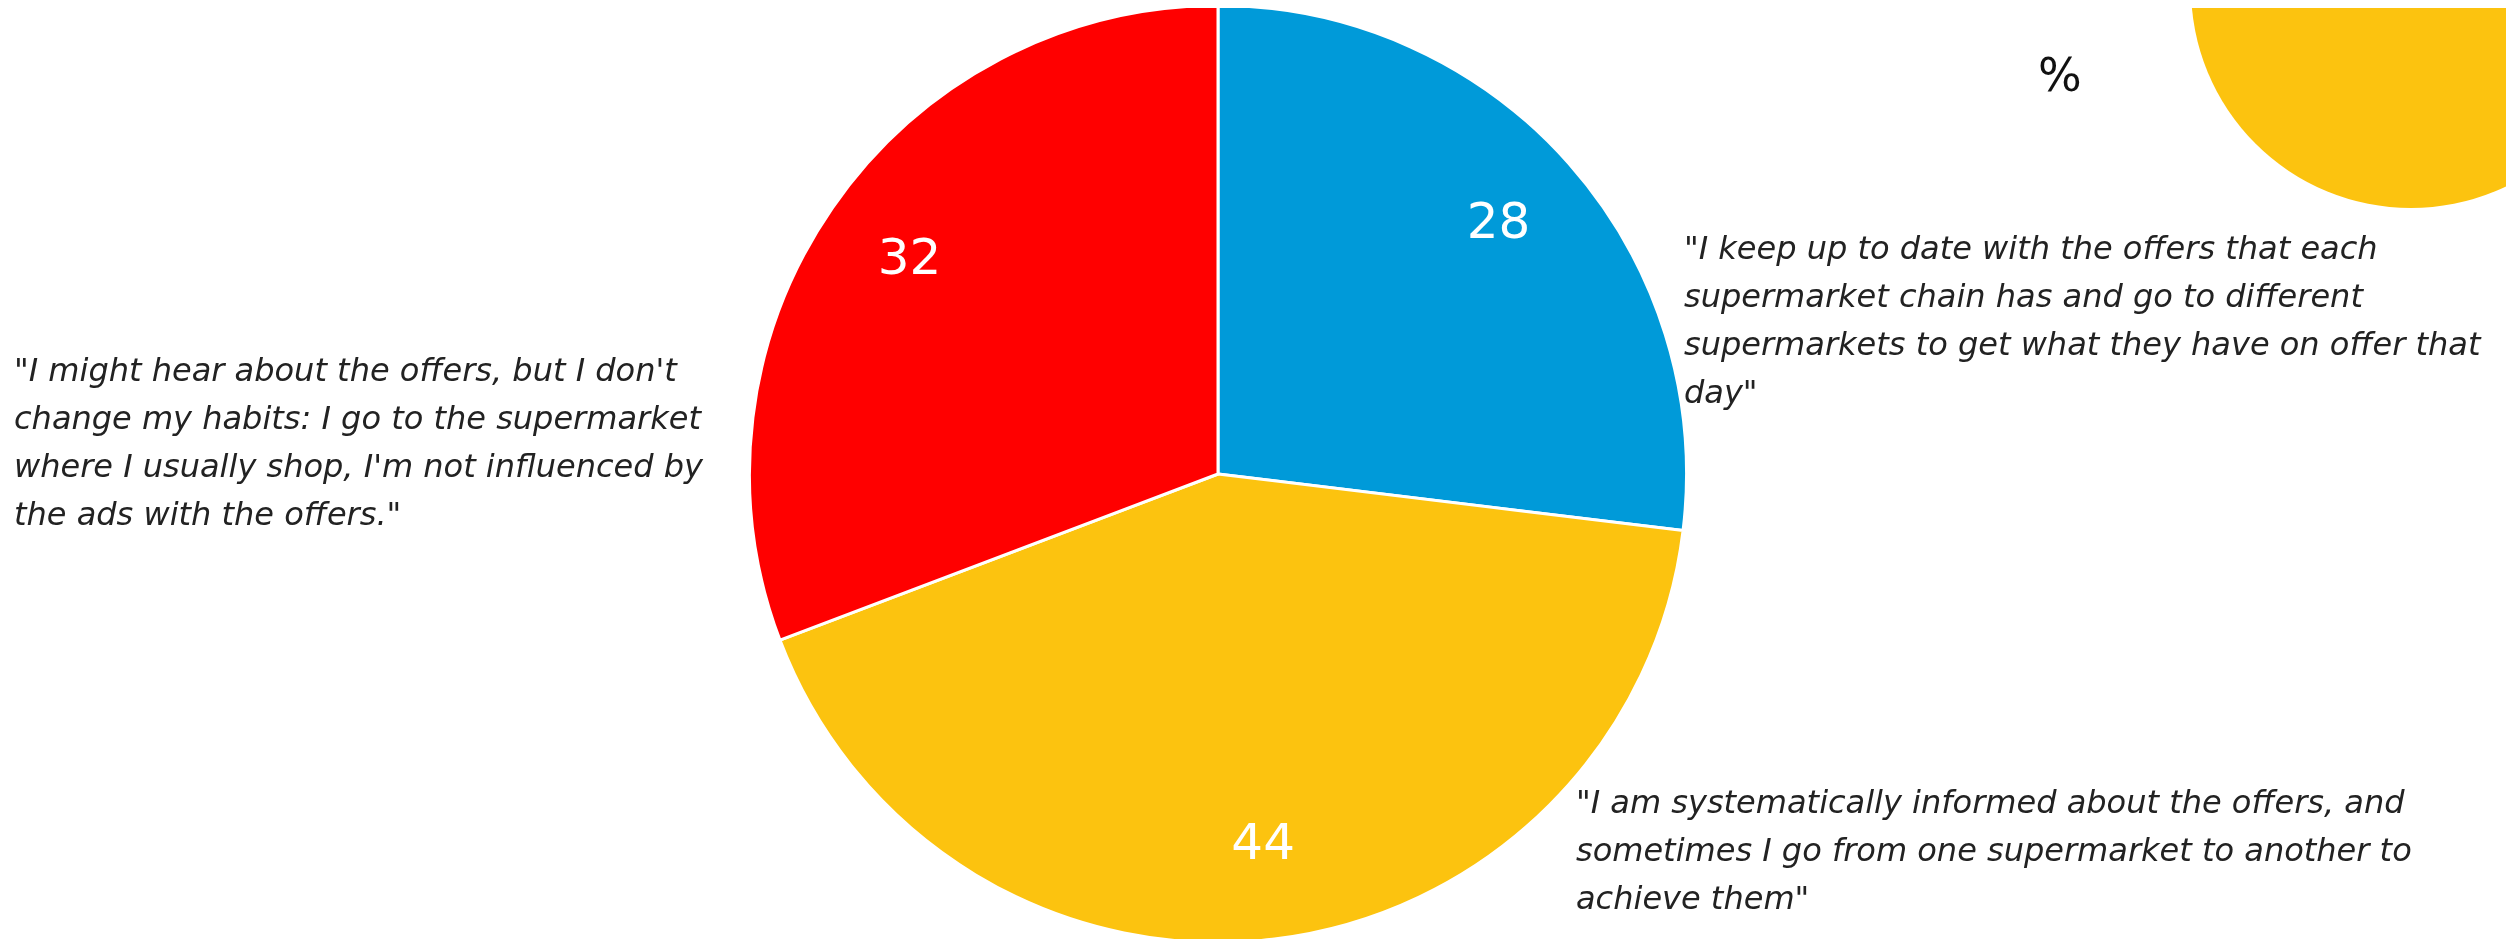 Image resolution: width=2514 pixels, height=947 pixels. Describe the element at coordinates (1994, 850) in the screenshot. I see `slice-label: "I am systematically informed about the offers, and sometimes I go from one supermarket to another to achieve them"` at that location.